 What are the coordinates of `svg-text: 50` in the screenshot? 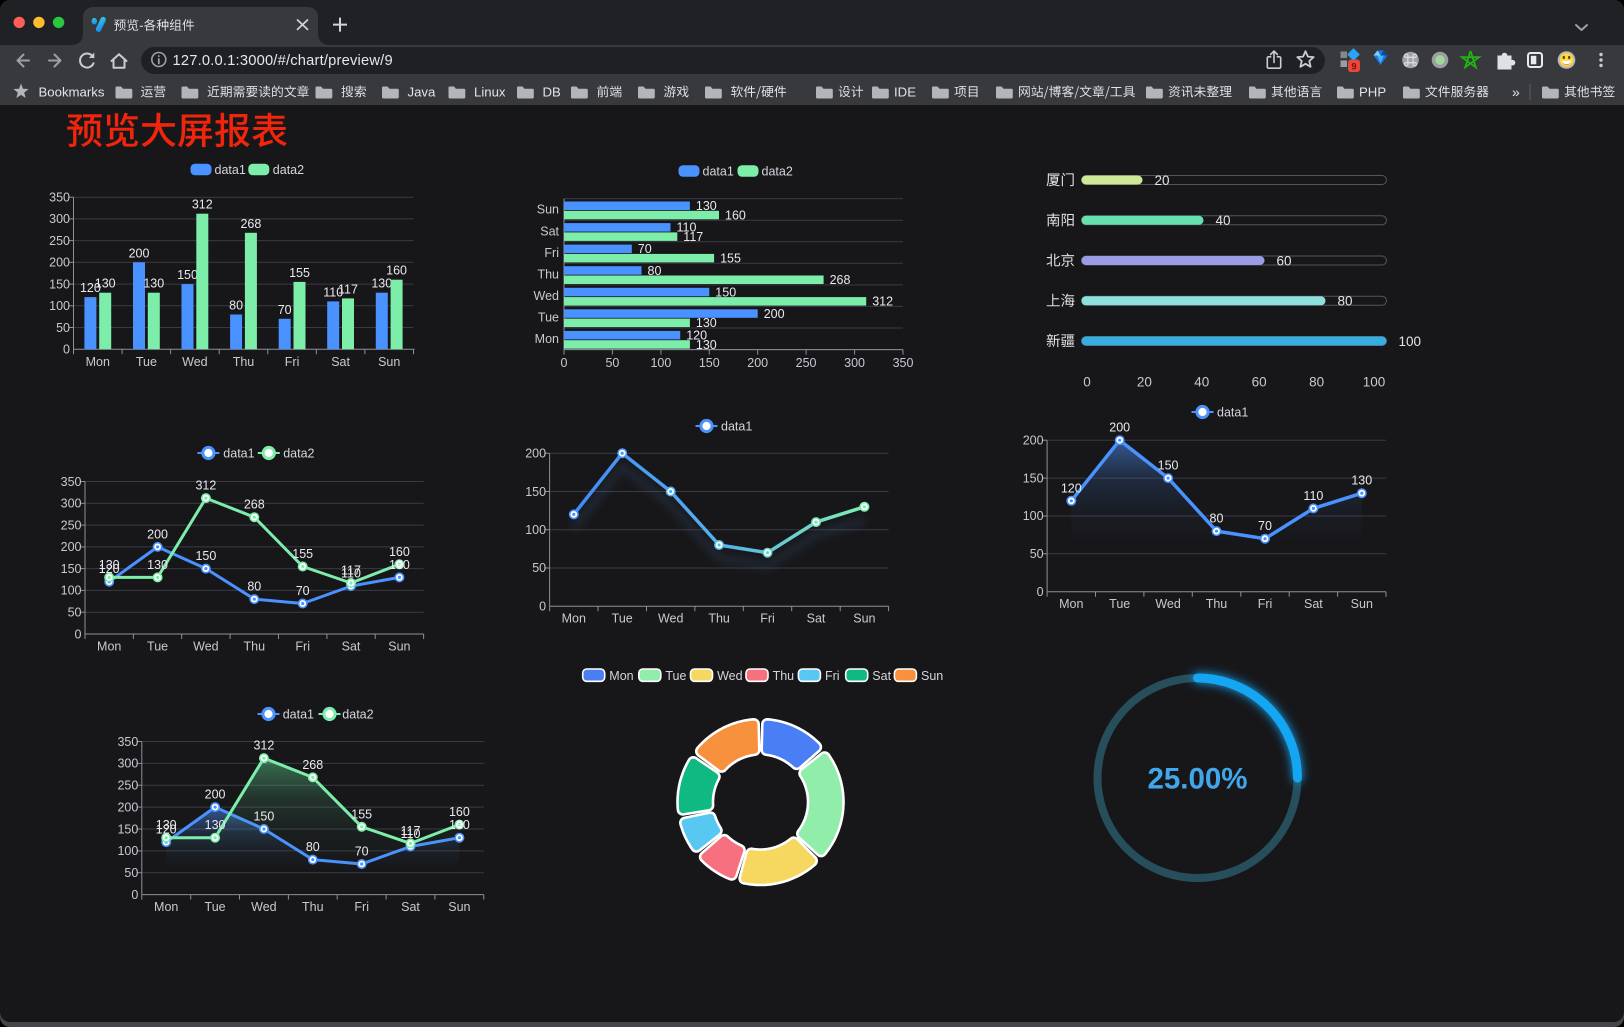 It's located at (1037, 554).